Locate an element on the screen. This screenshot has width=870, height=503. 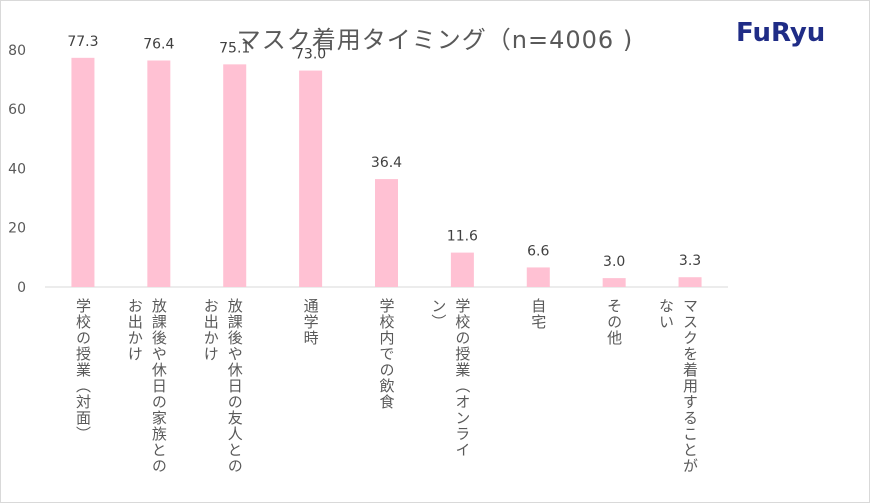
chart-title: マスク着用タイミング（n=4006 ) is located at coordinates (435, 40).